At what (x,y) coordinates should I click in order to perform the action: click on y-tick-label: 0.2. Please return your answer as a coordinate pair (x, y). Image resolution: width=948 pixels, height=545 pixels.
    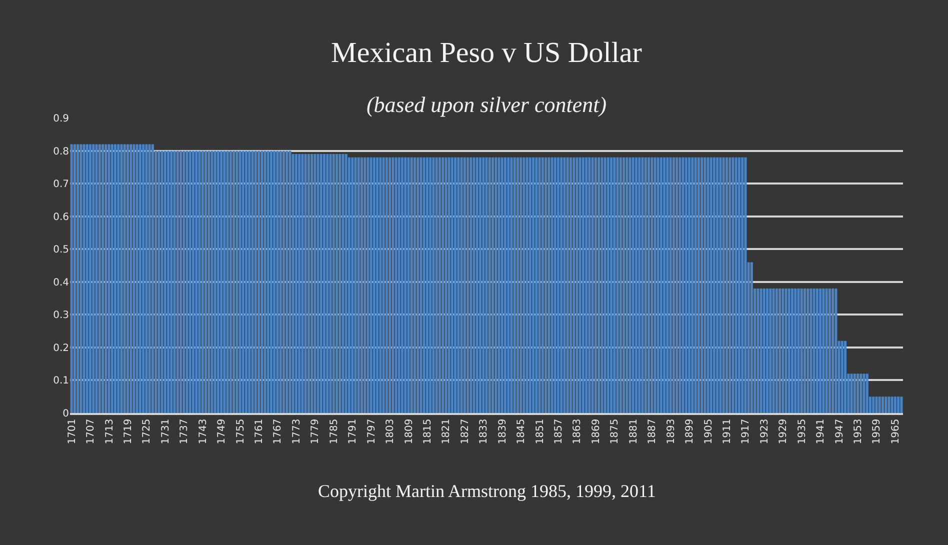
    Looking at the image, I should click on (61, 348).